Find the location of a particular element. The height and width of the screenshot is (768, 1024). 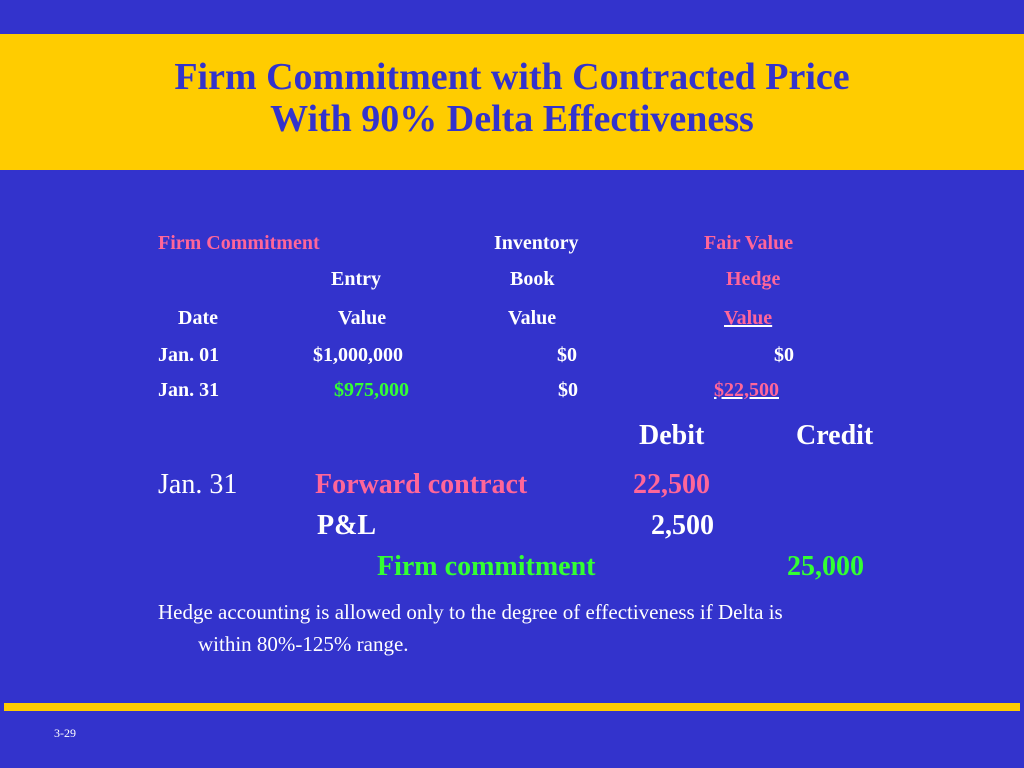

row-2-entry-value: $975,000 is located at coordinates (371, 390).